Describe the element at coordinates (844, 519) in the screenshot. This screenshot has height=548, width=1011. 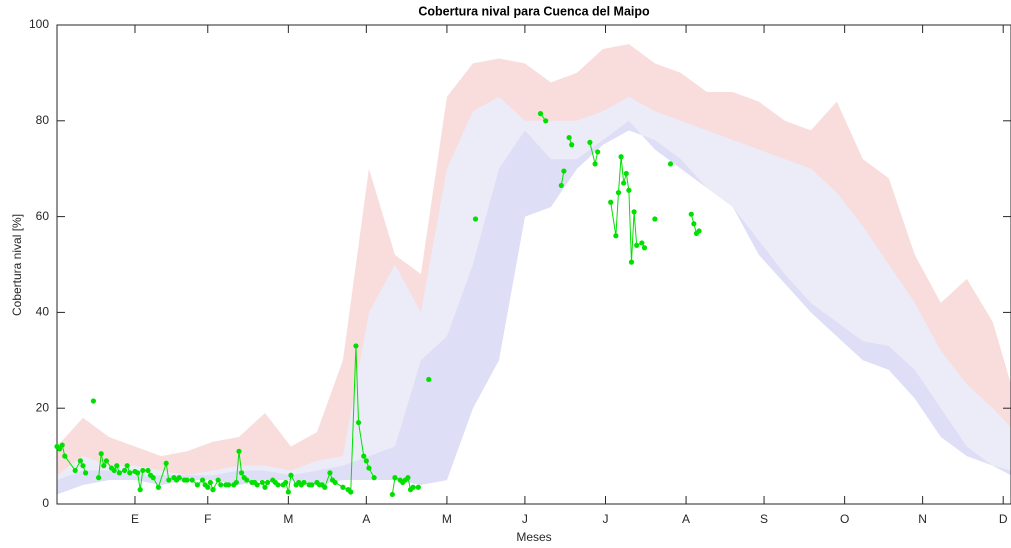
I see `x-tick-label: O` at that location.